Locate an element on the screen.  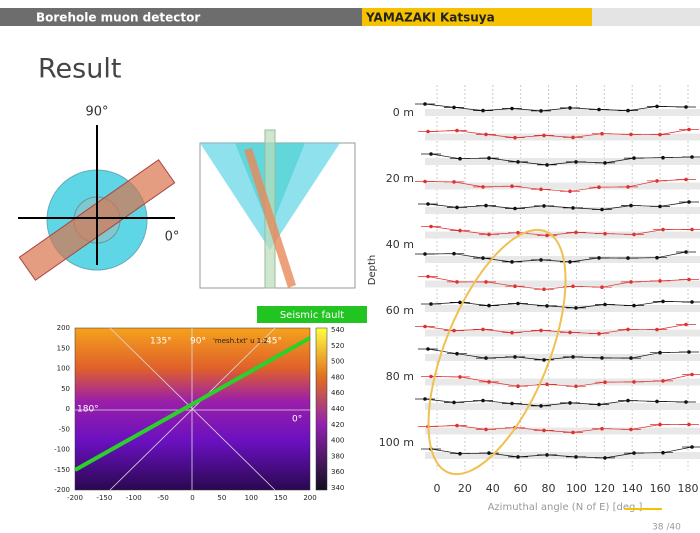
y-tick-label: 200 is located at coordinates (63, 328).